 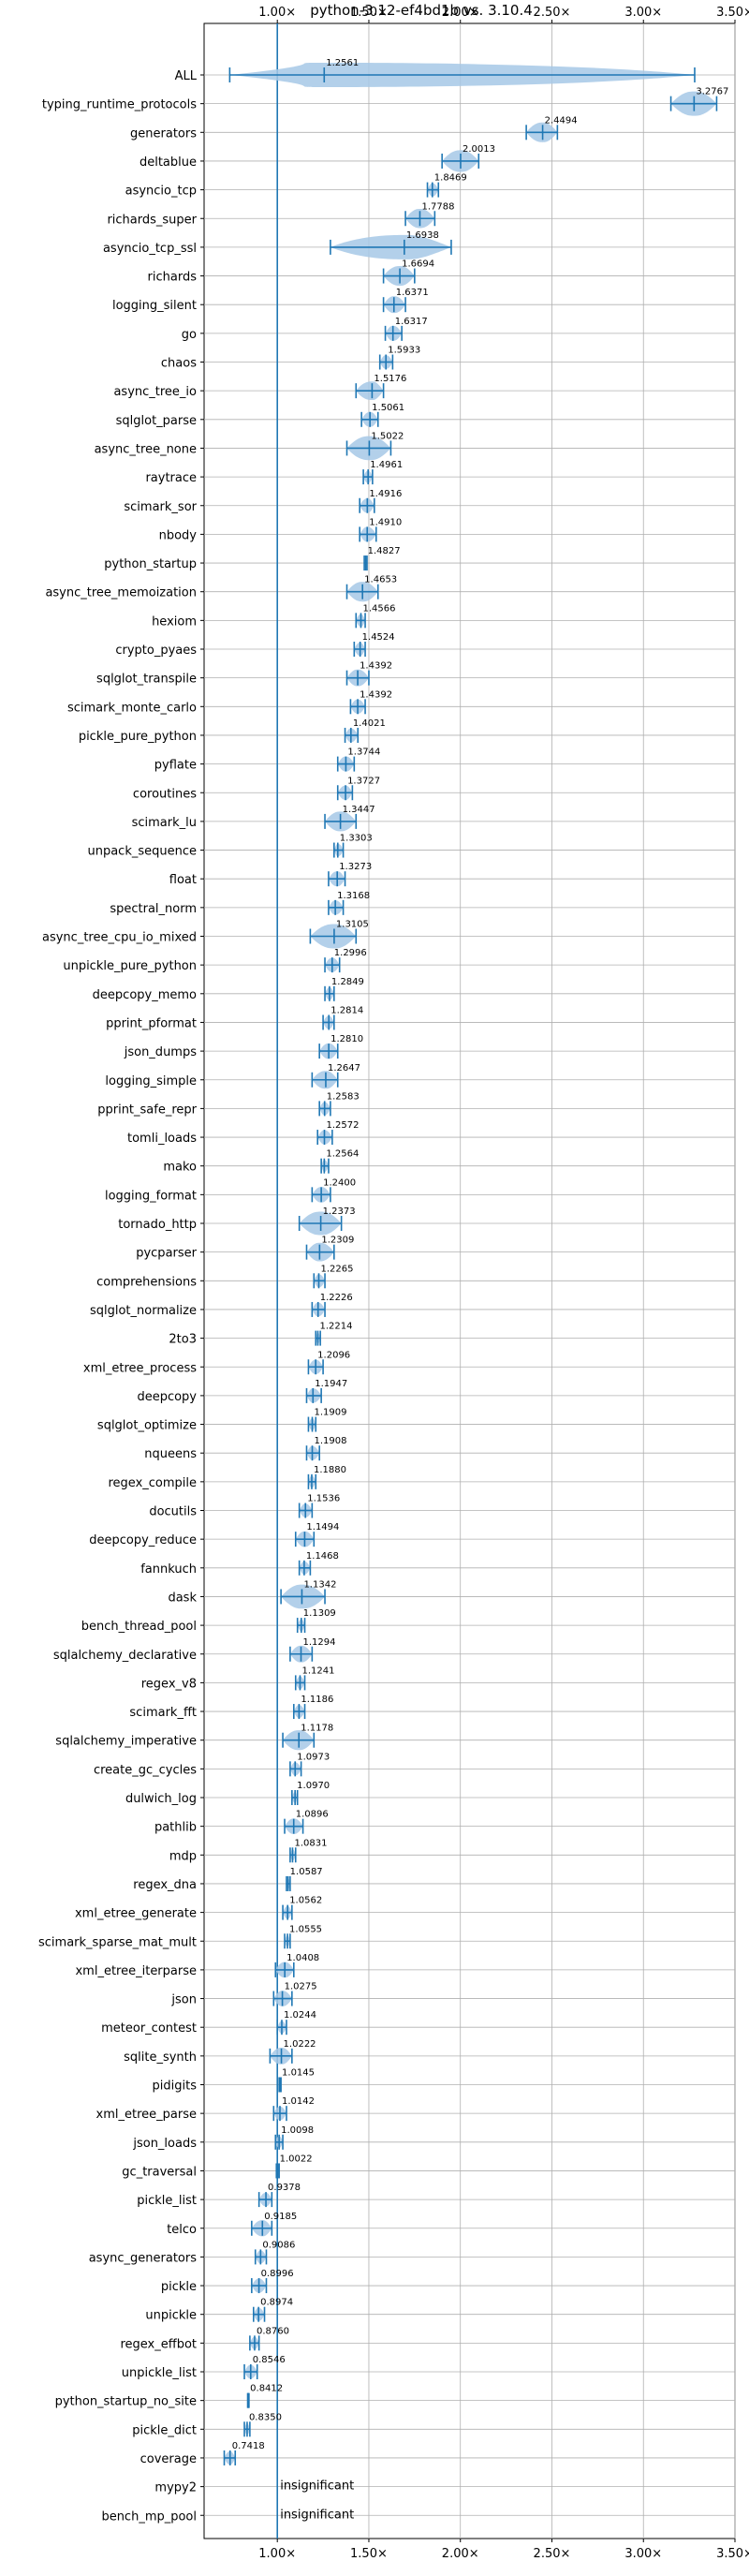 What do you see at coordinates (164, 2430) in the screenshot?
I see `y-tick-label: pickle_dict` at bounding box center [164, 2430].